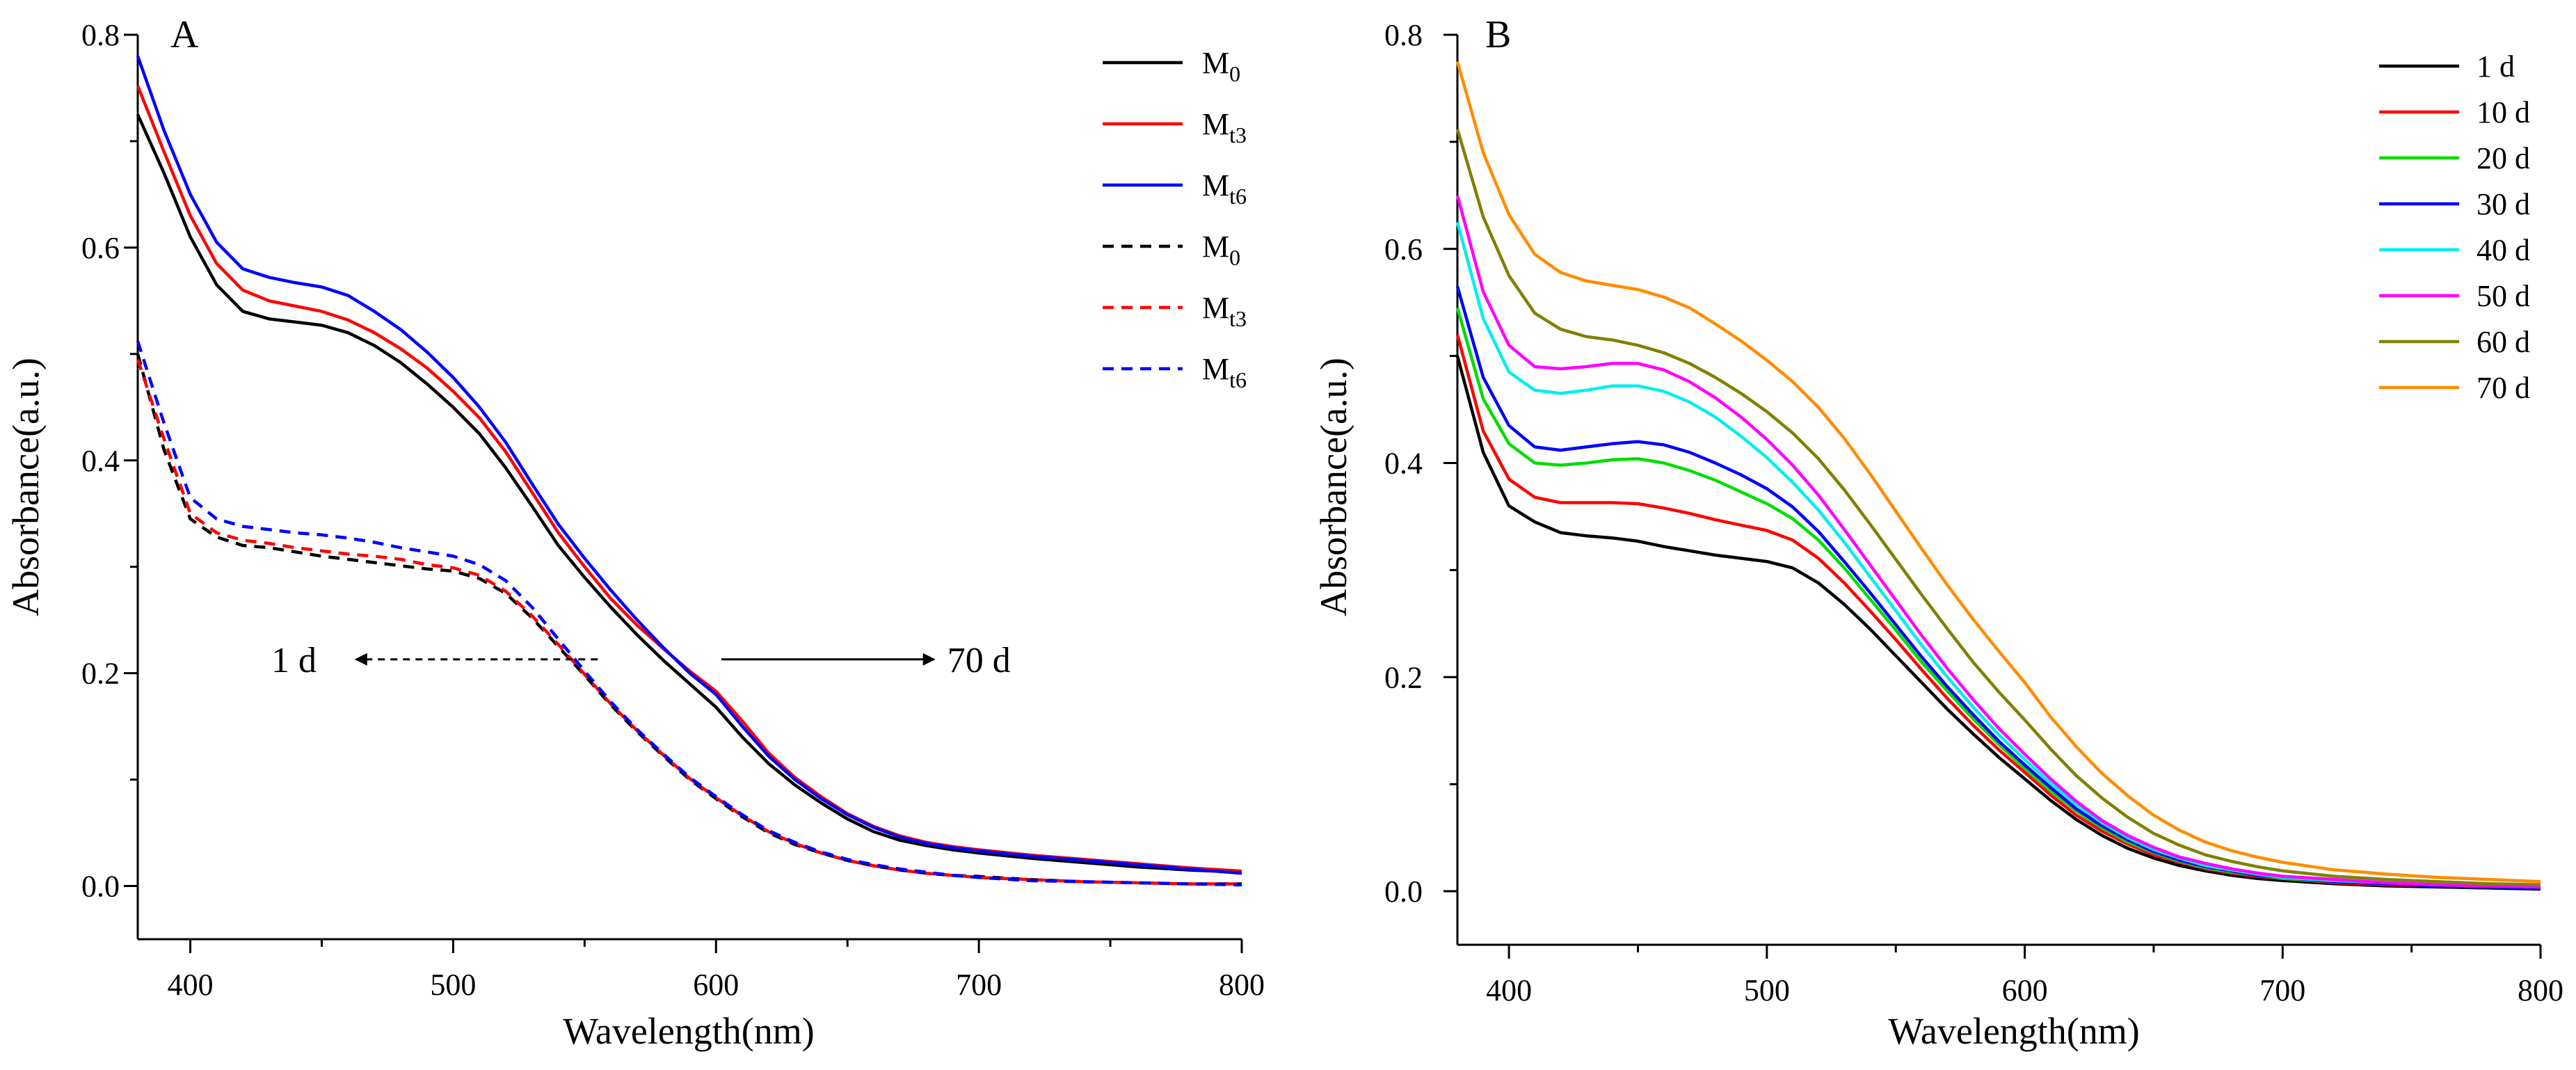 This screenshot has height=1070, width=2576. Describe the element at coordinates (979, 660) in the screenshot. I see `annotation-70d: 70 d` at that location.